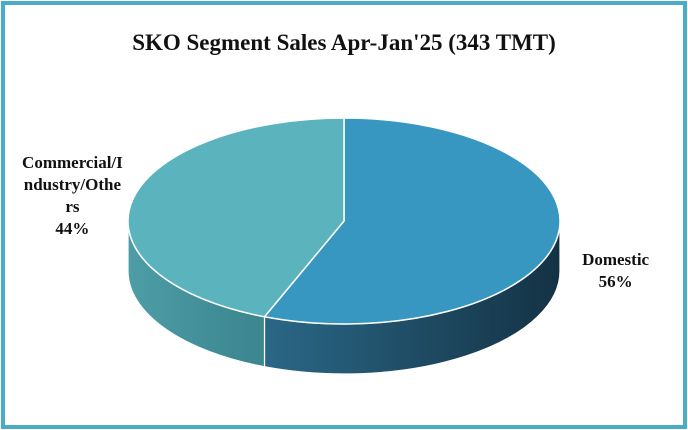 This screenshot has height=430, width=688. I want to click on slice, so click(236, 217).